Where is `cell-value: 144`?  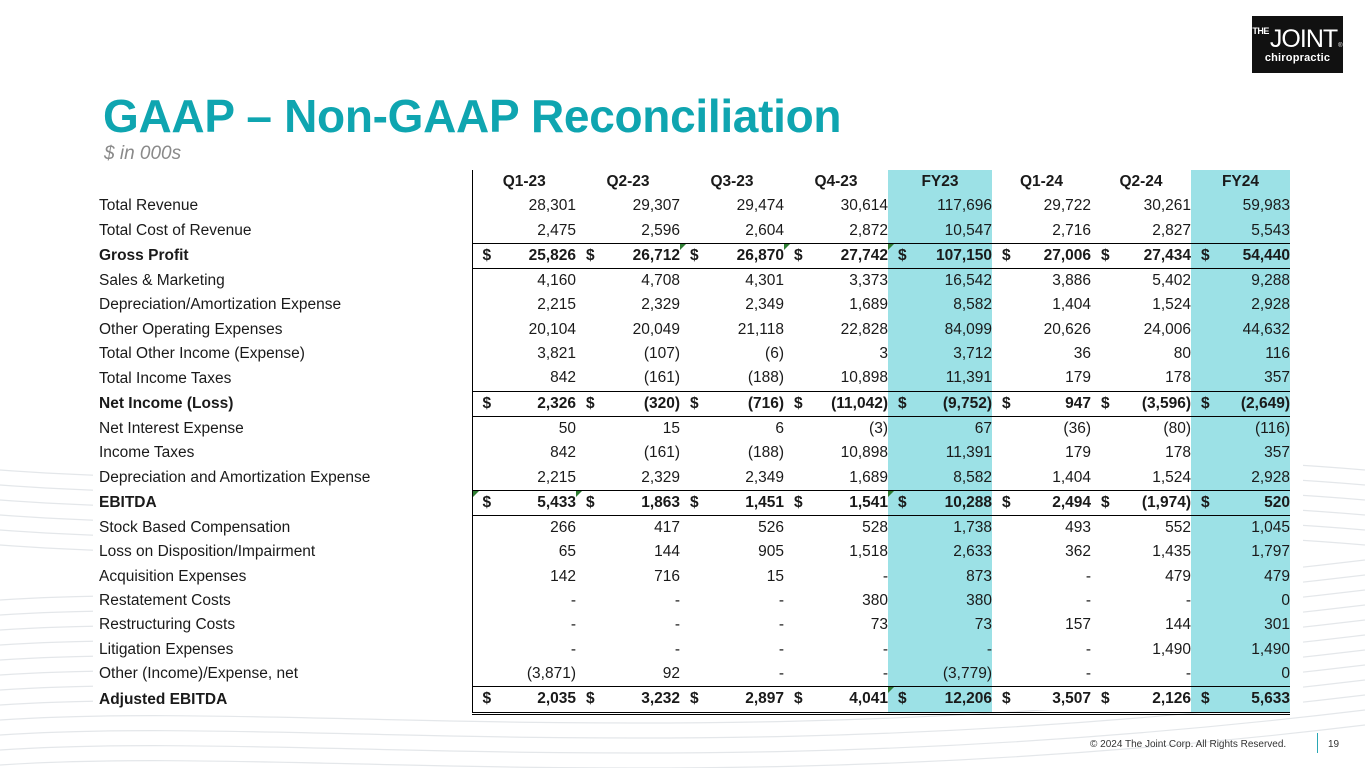 cell-value: 144 is located at coordinates (1178, 625).